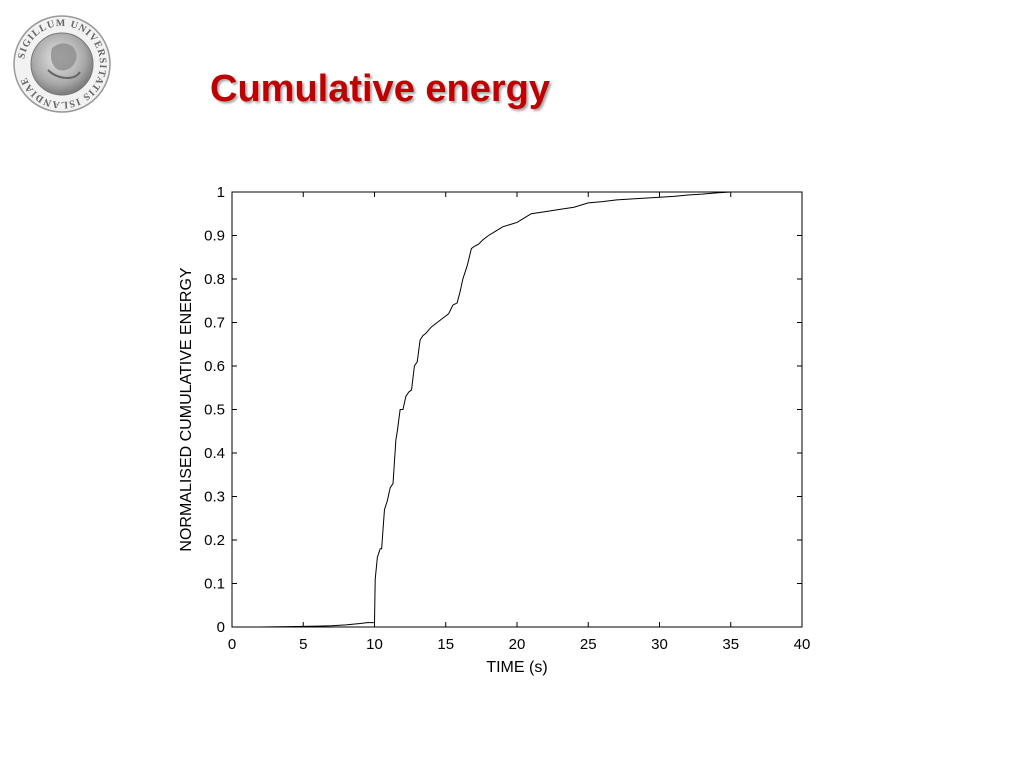 This screenshot has height=768, width=1024. I want to click on y-tick-label: 0.3, so click(214, 497).